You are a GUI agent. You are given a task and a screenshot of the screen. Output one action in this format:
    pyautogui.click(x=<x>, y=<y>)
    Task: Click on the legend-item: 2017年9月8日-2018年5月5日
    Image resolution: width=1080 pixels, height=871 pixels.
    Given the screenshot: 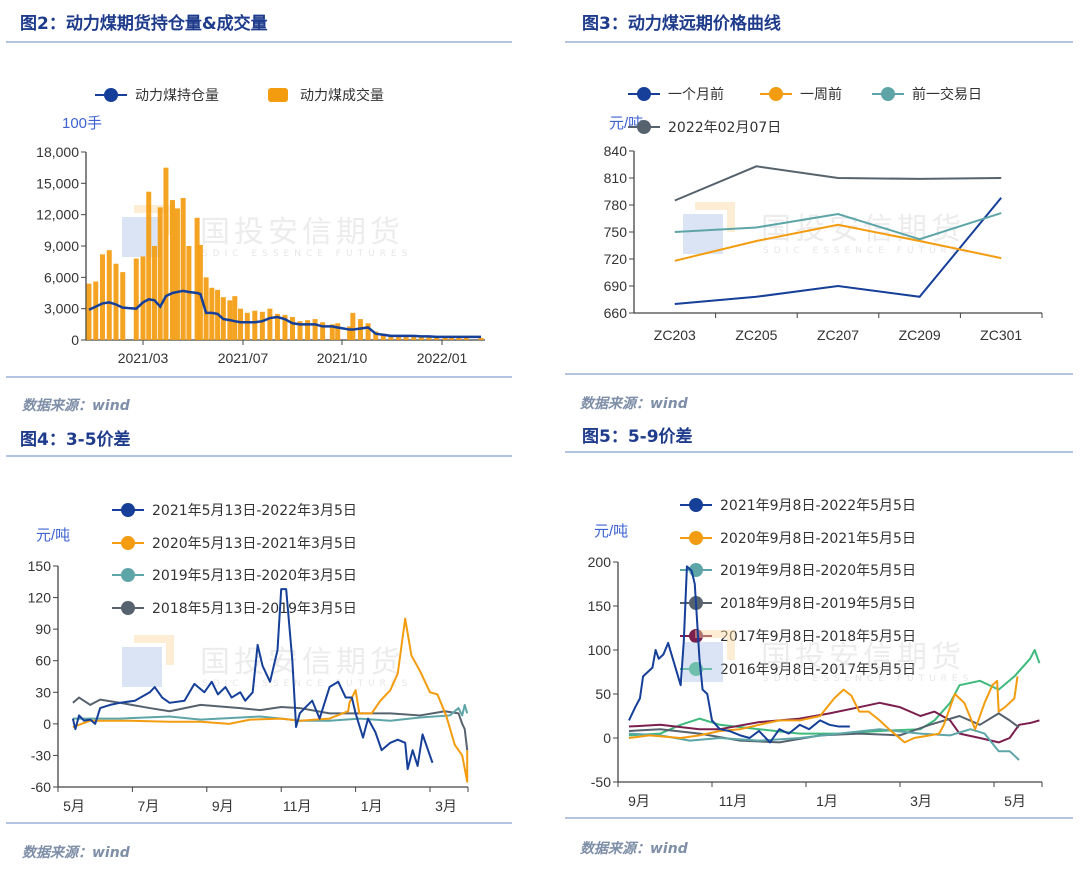 What is the action you would take?
    pyautogui.click(x=798, y=636)
    